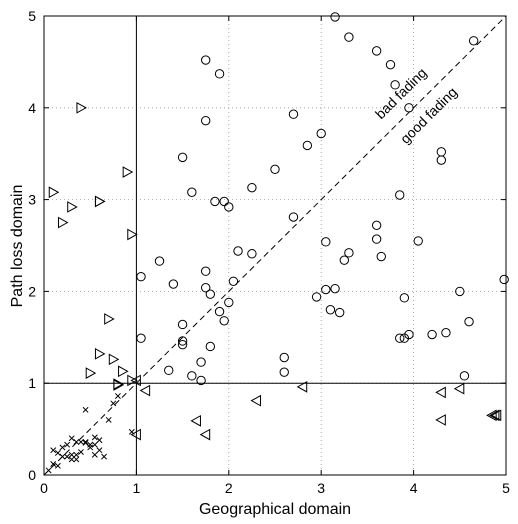  I want to click on y-tick-label: 2, so click(32, 291).